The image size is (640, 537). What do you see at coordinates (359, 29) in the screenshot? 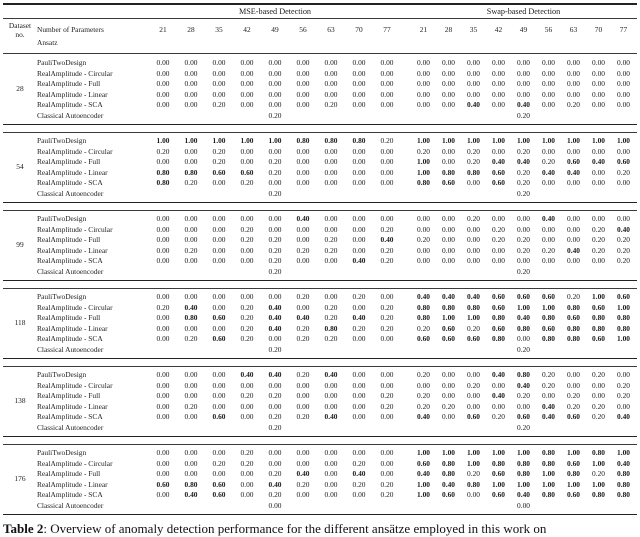
I see `param-col-header: 70` at bounding box center [359, 29].